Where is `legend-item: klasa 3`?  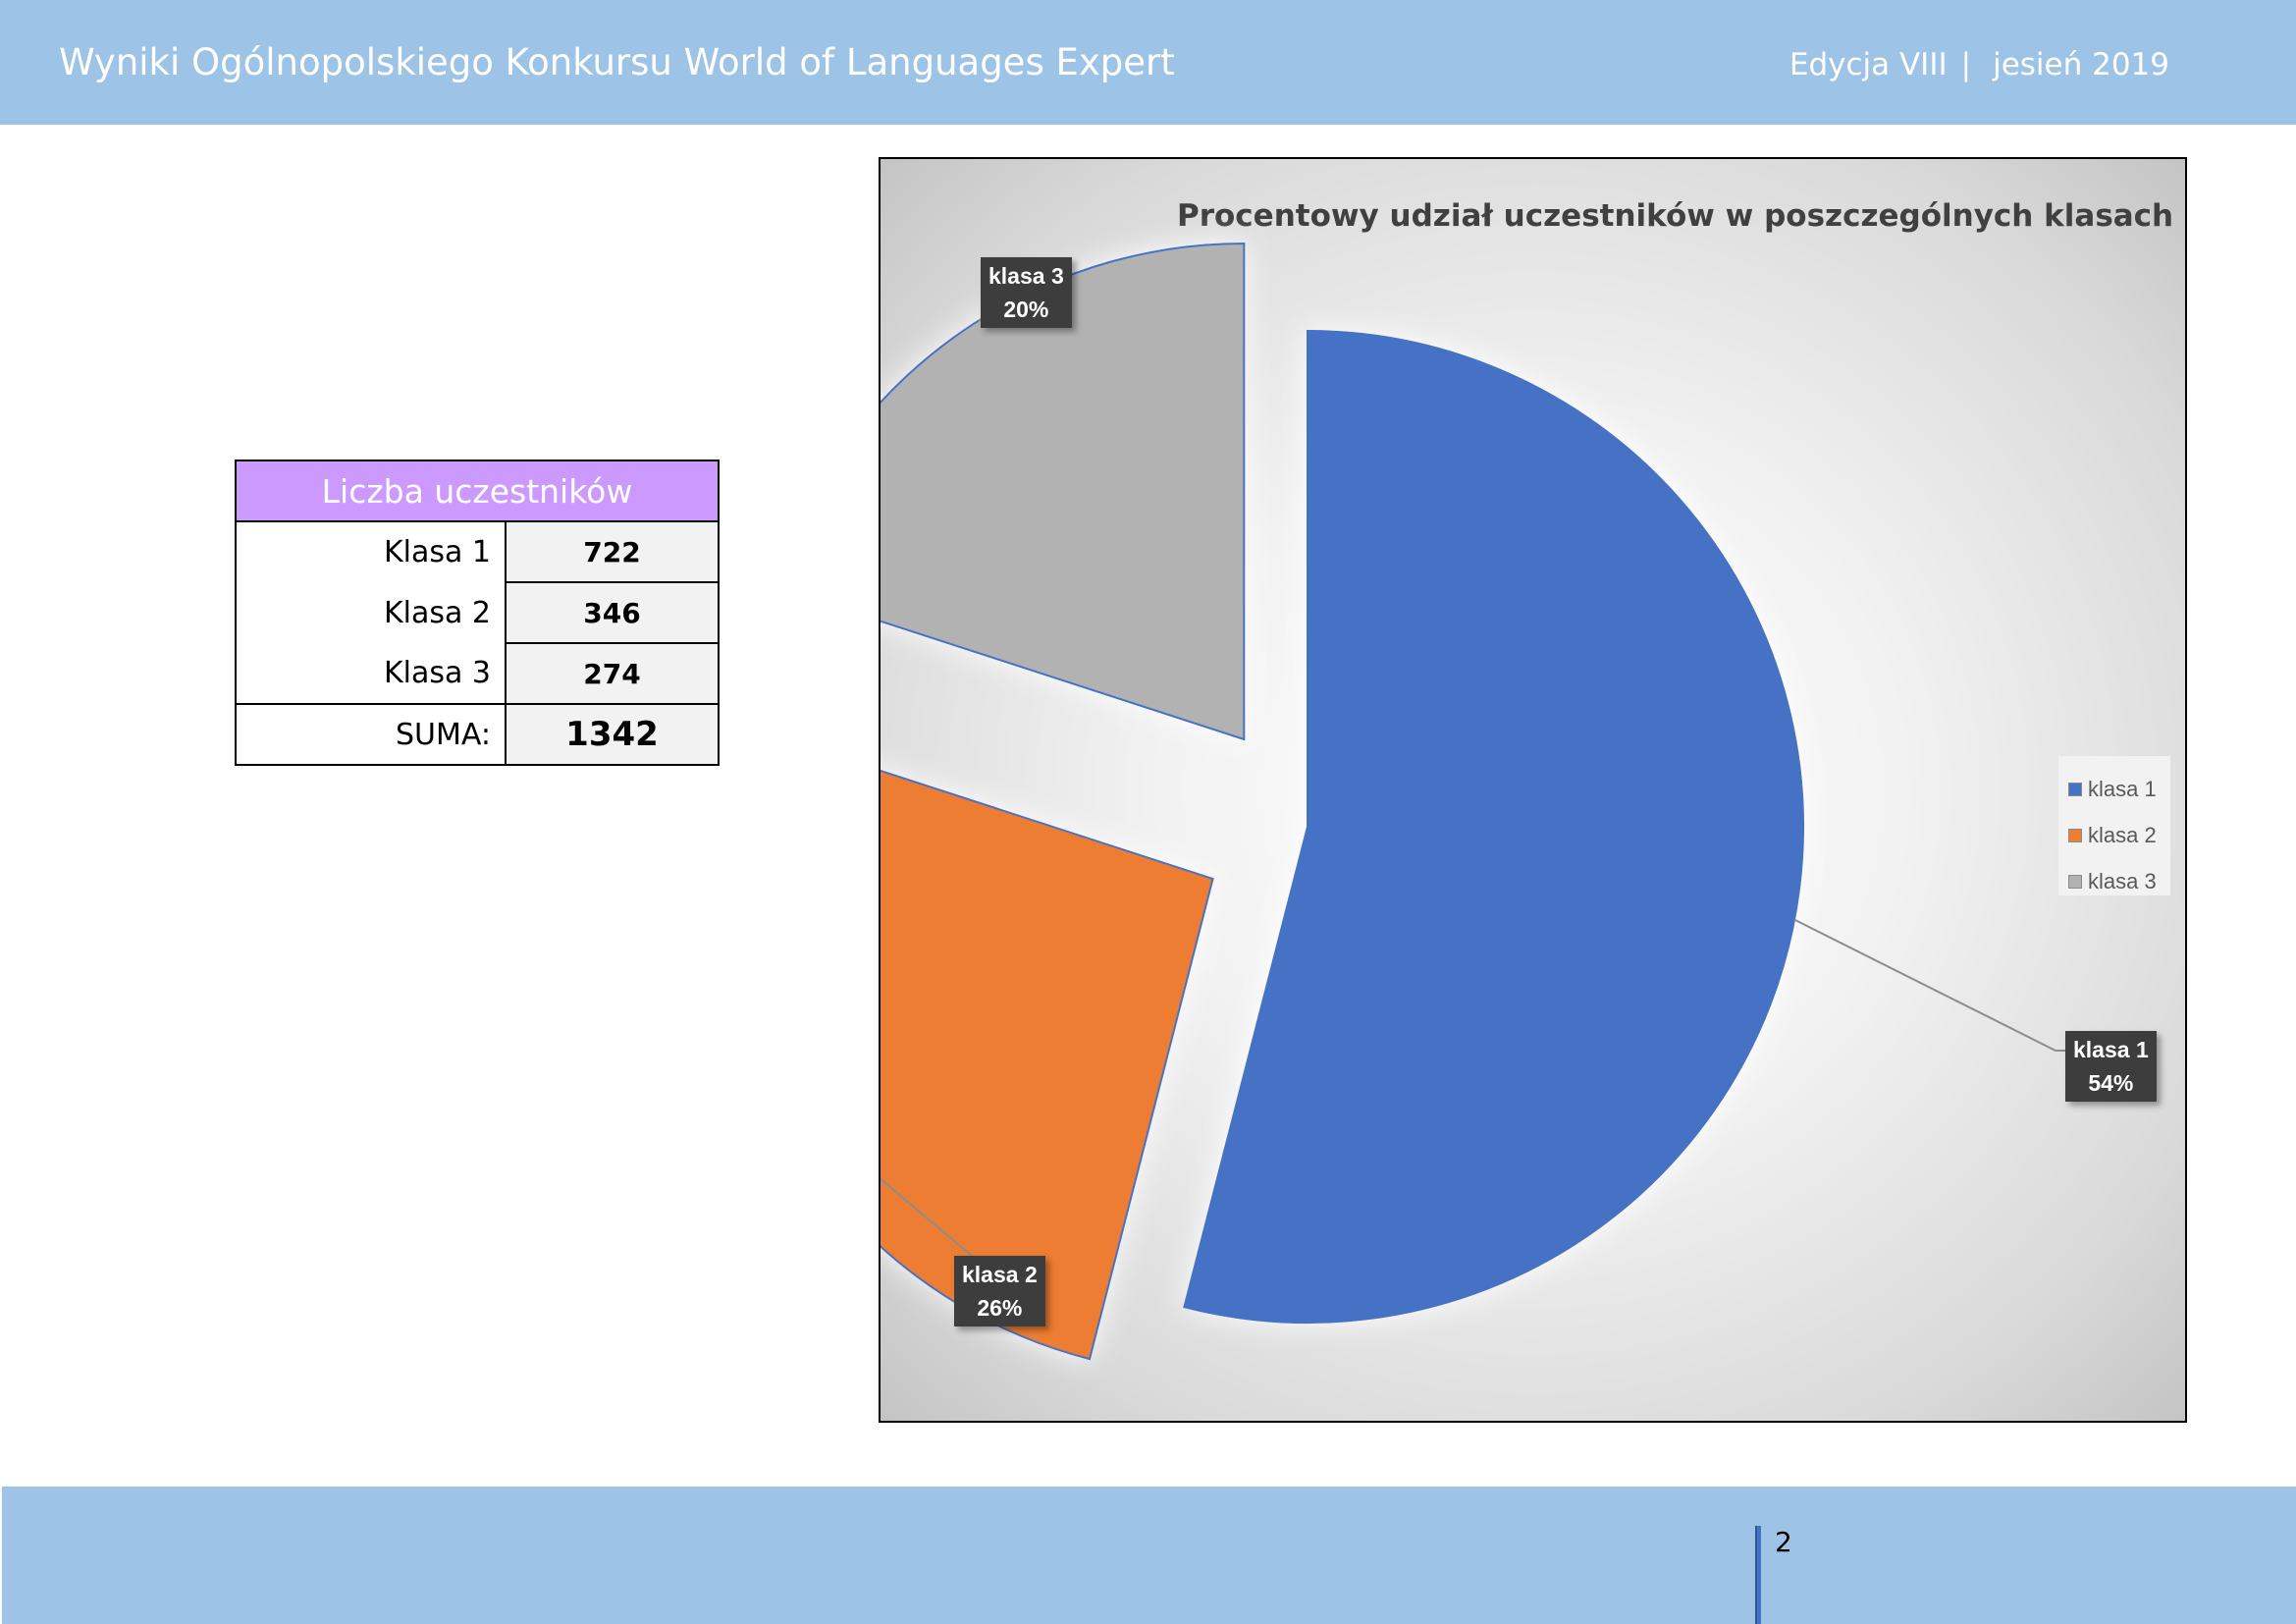 legend-item: klasa 3 is located at coordinates (2114, 881).